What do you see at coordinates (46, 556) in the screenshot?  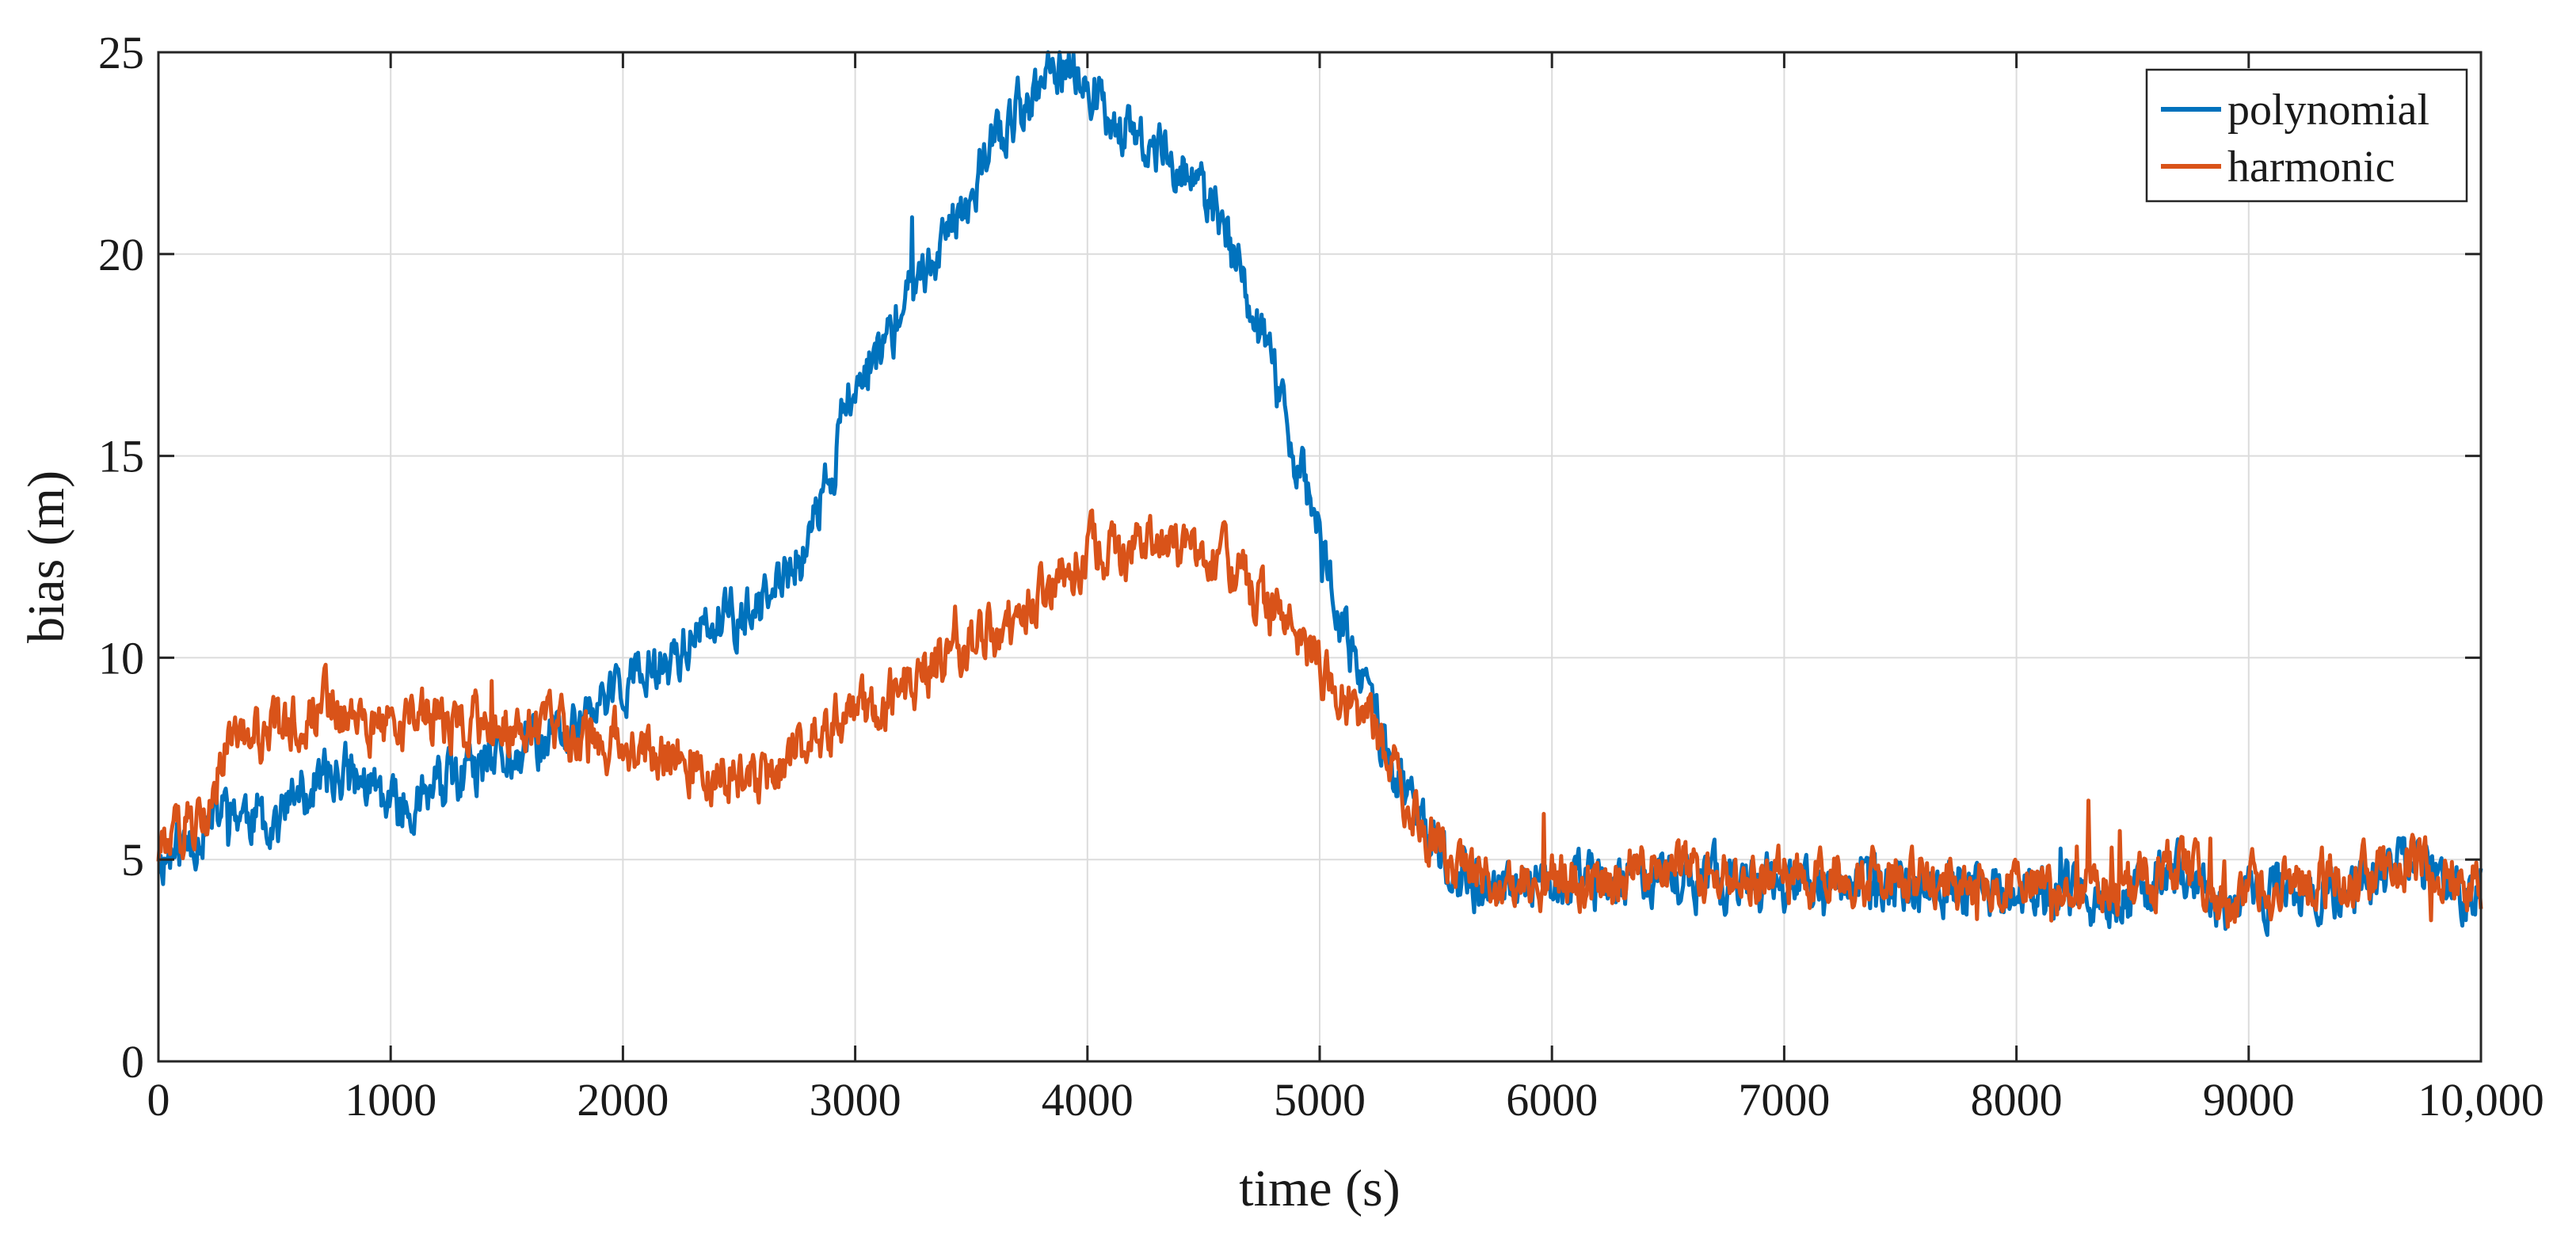 I see `y-axis-title: bias (m)` at bounding box center [46, 556].